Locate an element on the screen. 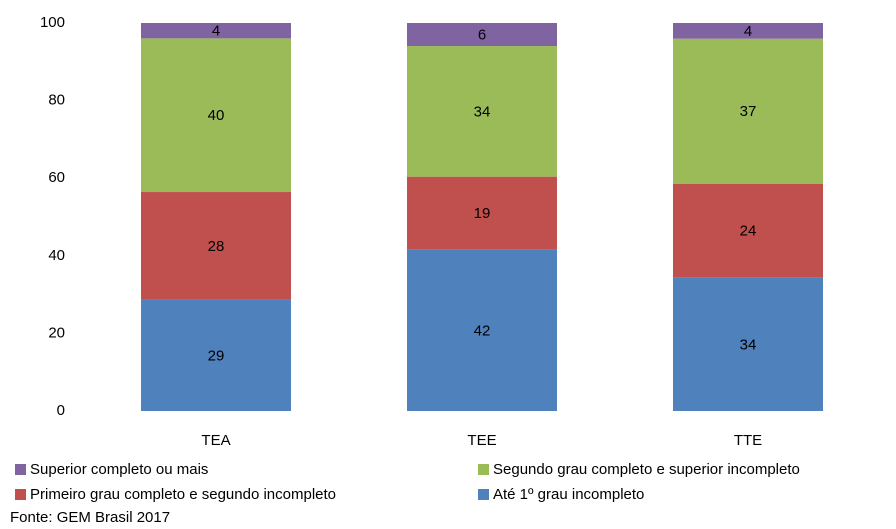 This screenshot has width=896, height=529. value-label: 19 is located at coordinates (482, 213).